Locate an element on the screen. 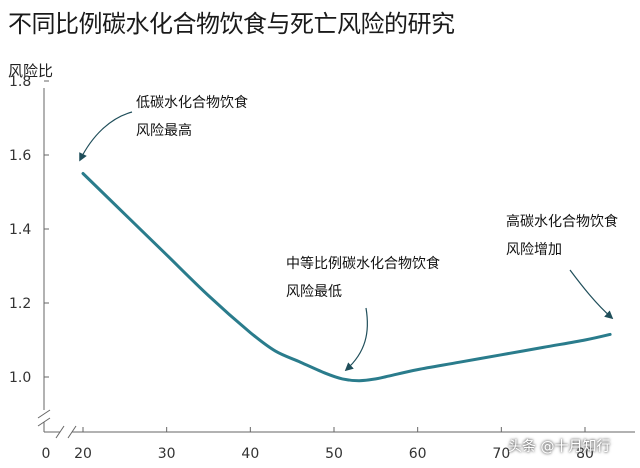 This screenshot has width=640, height=468. x-tick-label: 50 is located at coordinates (334, 454).